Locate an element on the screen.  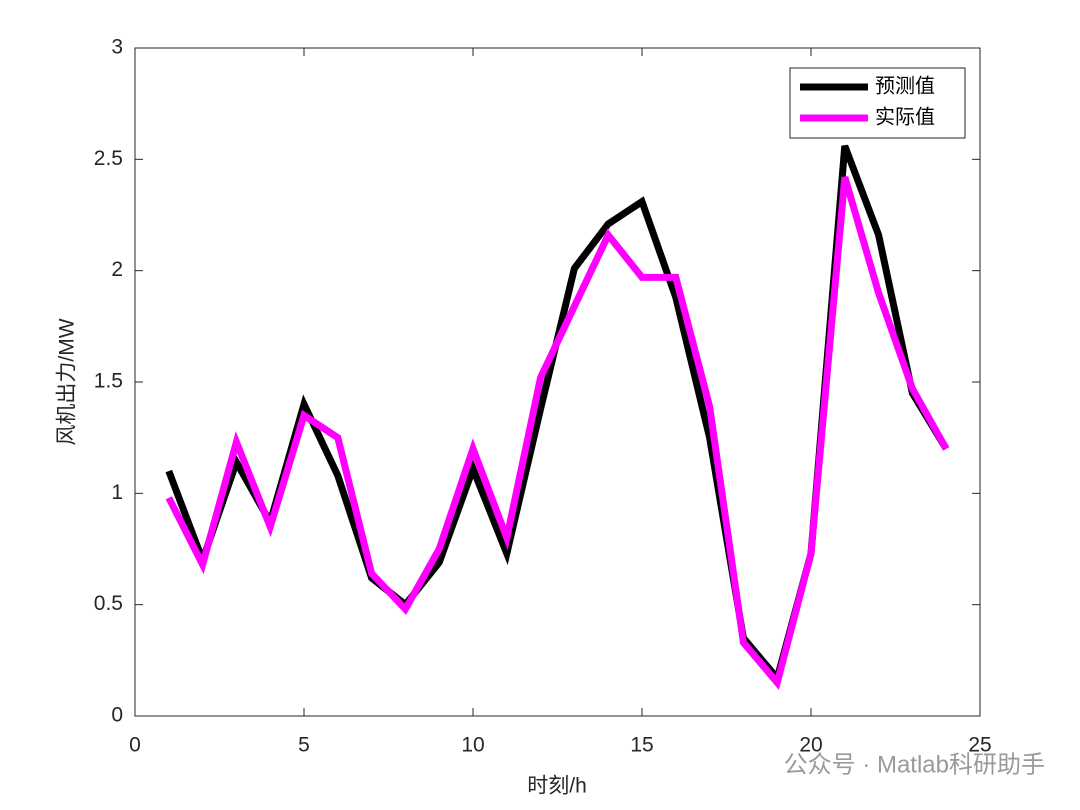
x-axis-label: 时刻/h is located at coordinates (557, 786).